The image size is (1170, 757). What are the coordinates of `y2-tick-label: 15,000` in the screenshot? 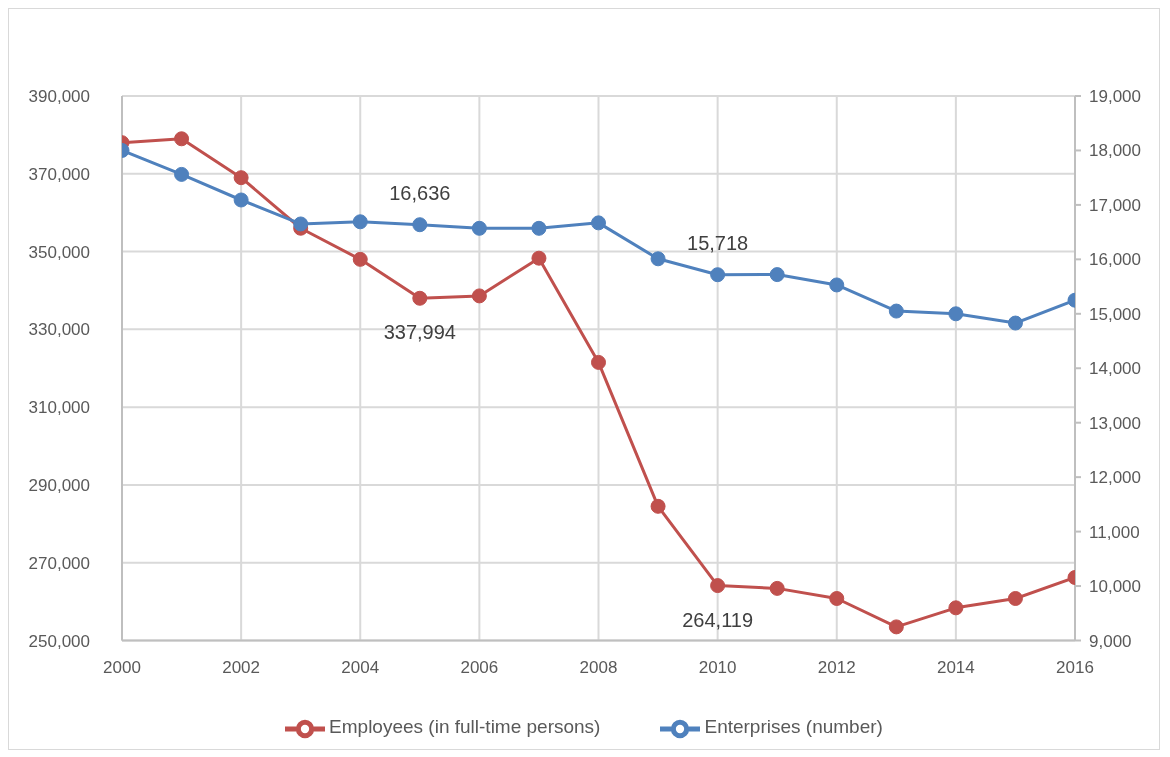 It's located at (1115, 314).